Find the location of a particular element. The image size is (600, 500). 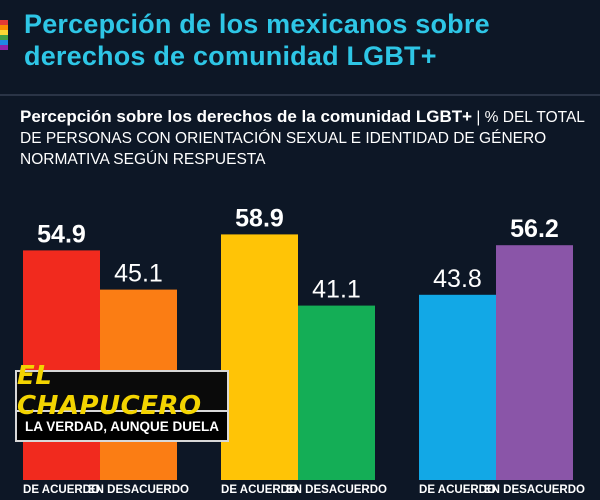

watermark-tagline: LA VERDAD, AUNQUE DUELA is located at coordinates (122, 426).